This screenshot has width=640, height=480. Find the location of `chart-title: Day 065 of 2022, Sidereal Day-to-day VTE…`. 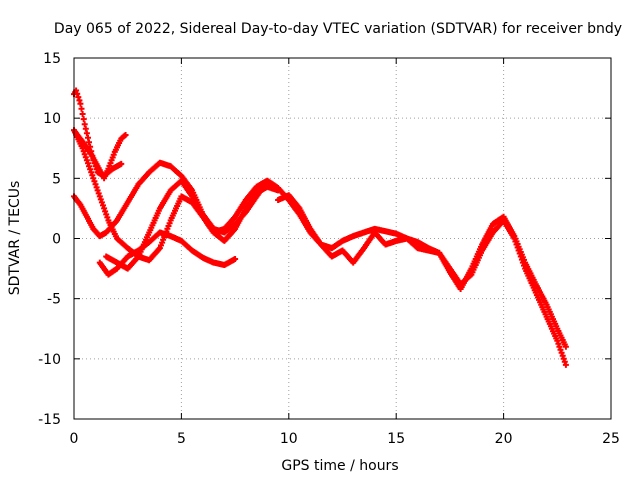

chart-title: Day 065 of 2022, Sidereal Day-to-day VTE… is located at coordinates (338, 29).